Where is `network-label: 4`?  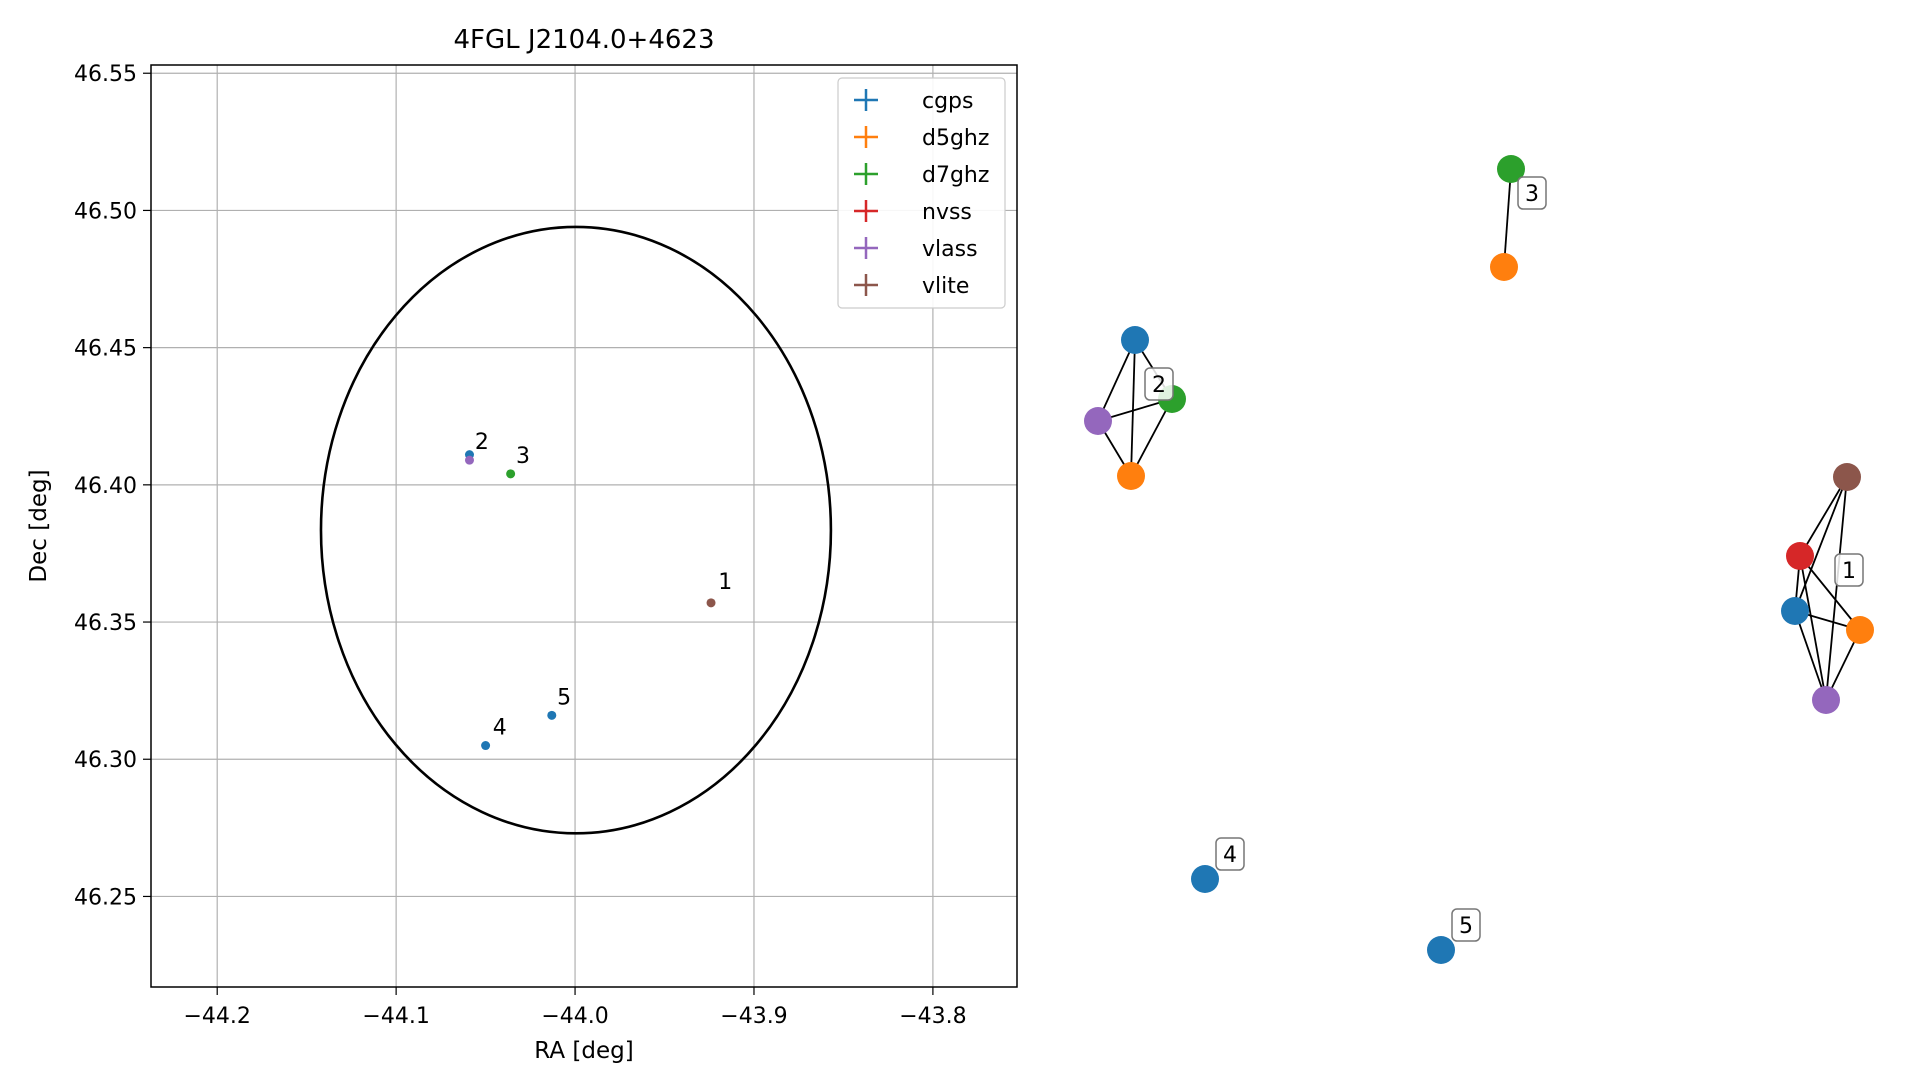 network-label: 4 is located at coordinates (1230, 855).